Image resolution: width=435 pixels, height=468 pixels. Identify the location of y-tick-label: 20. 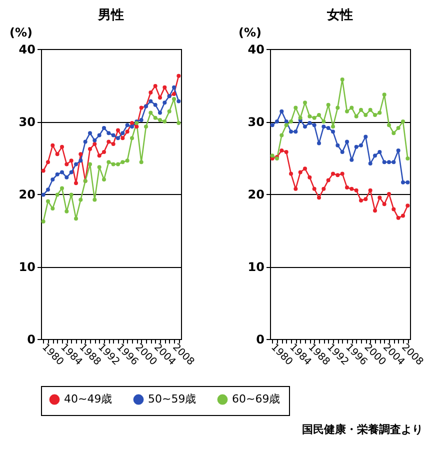
(256, 195).